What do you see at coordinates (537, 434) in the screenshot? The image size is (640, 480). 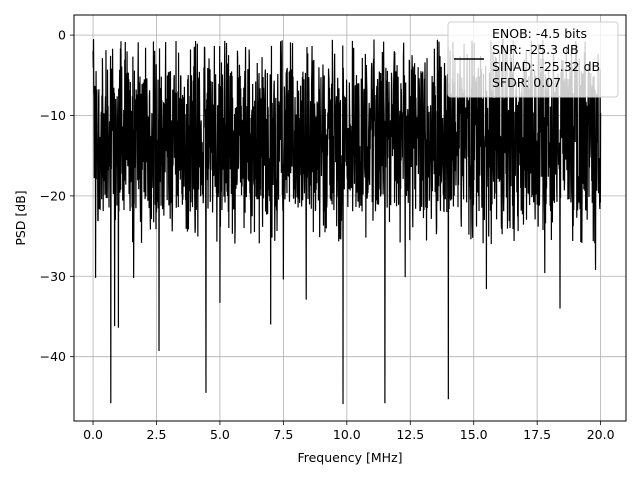 I see `x-tick-label: 17.5` at bounding box center [537, 434].